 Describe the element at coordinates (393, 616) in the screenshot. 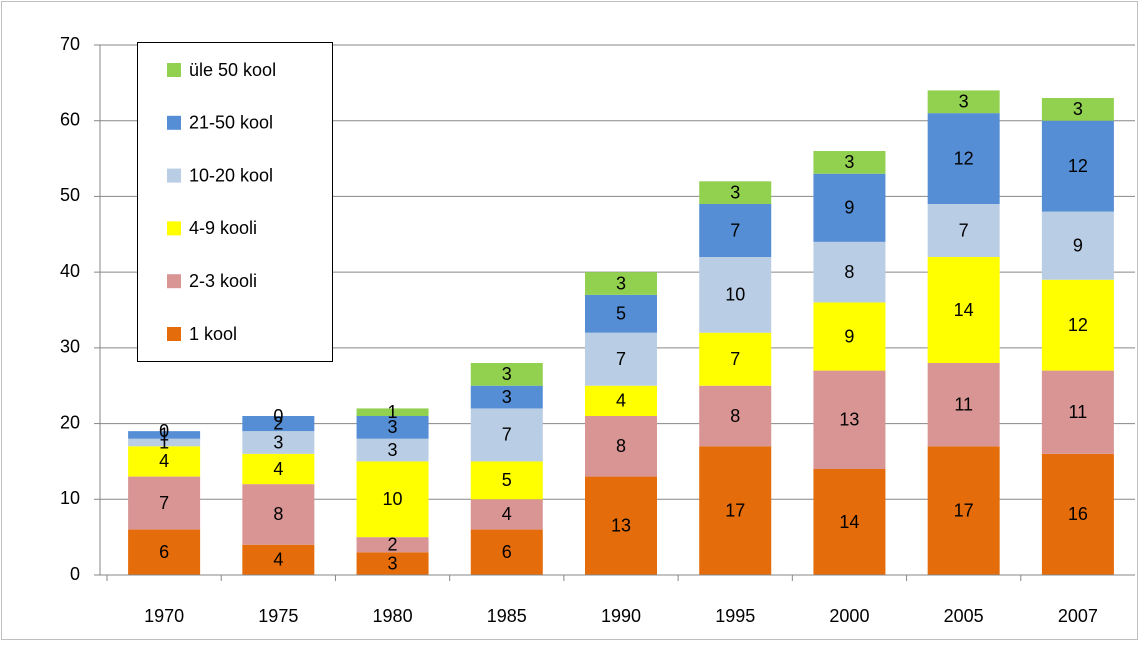

I see `x-tick-label: 1980` at that location.